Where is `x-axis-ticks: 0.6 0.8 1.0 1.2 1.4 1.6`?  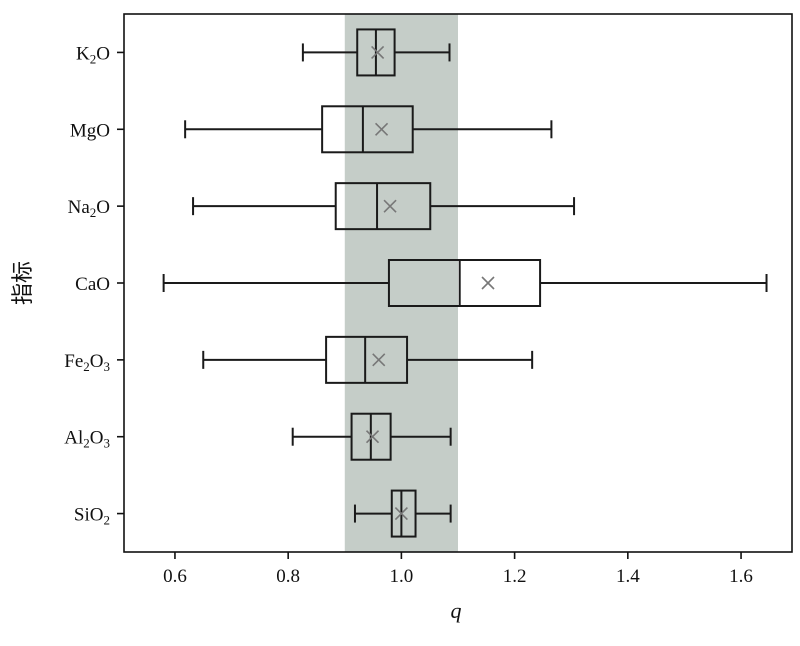
x-axis-ticks: 0.6 0.8 1.0 1.2 1.4 1.6 is located at coordinates (458, 569).